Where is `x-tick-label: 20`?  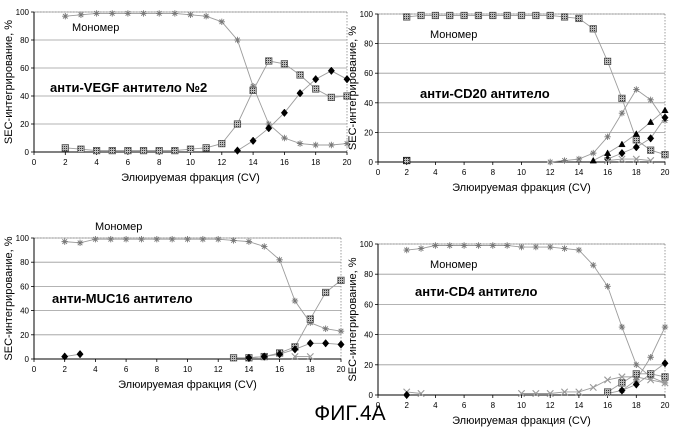 x-tick-label: 20 is located at coordinates (347, 162).